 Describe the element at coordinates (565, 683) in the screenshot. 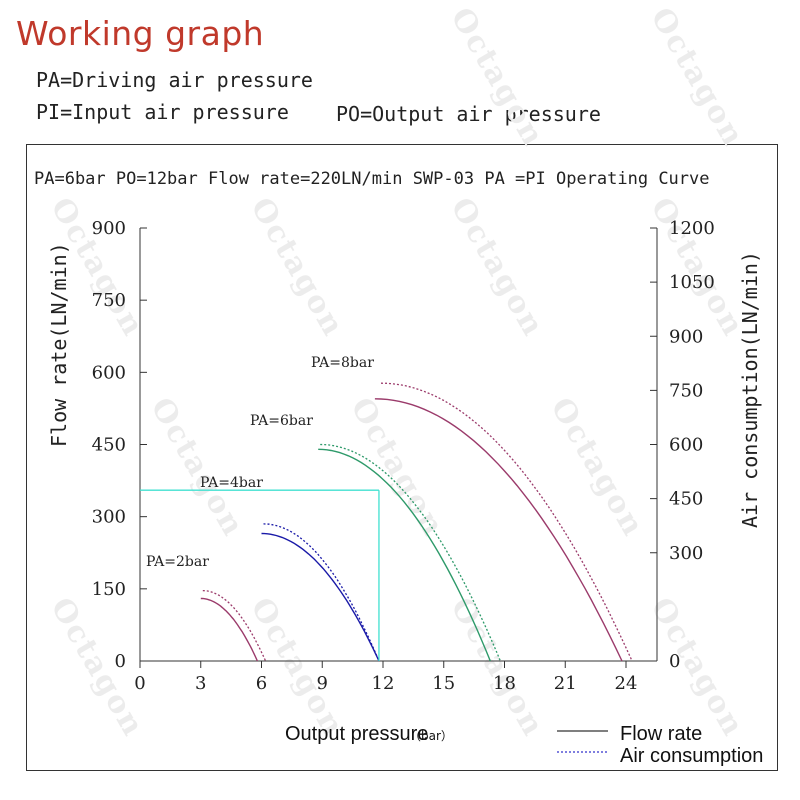

I see `x-tick-label: 21` at that location.